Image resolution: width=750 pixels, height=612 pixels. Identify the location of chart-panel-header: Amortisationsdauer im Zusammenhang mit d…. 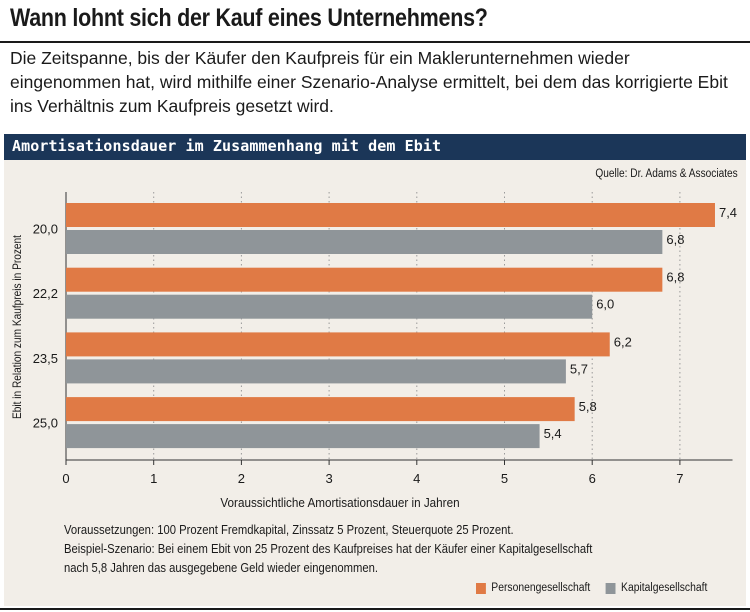
(375, 147).